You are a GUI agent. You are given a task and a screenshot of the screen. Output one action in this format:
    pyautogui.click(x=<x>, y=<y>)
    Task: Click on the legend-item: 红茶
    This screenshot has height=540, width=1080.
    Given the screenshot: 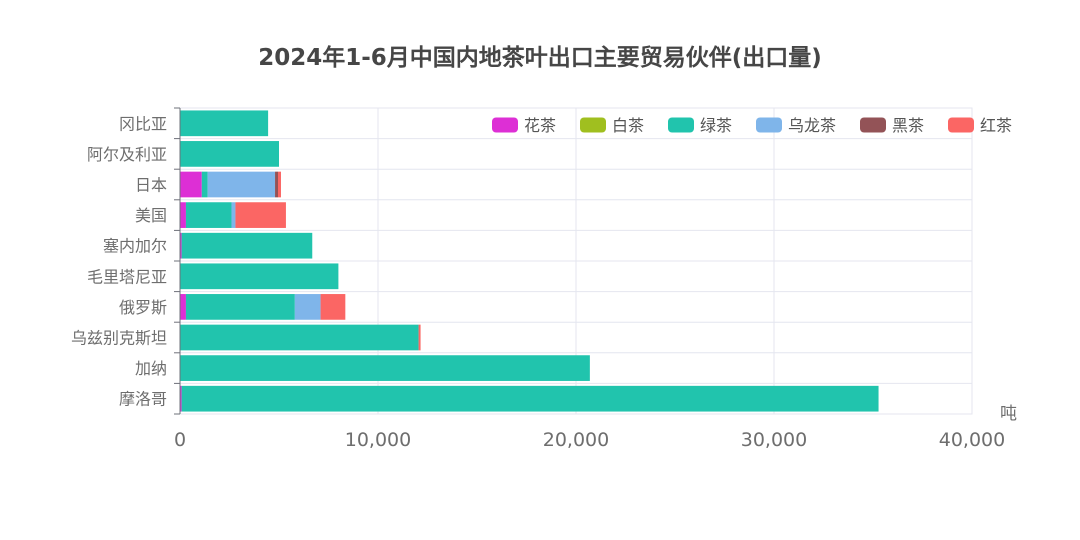 What is the action you would take?
    pyautogui.click(x=980, y=125)
    